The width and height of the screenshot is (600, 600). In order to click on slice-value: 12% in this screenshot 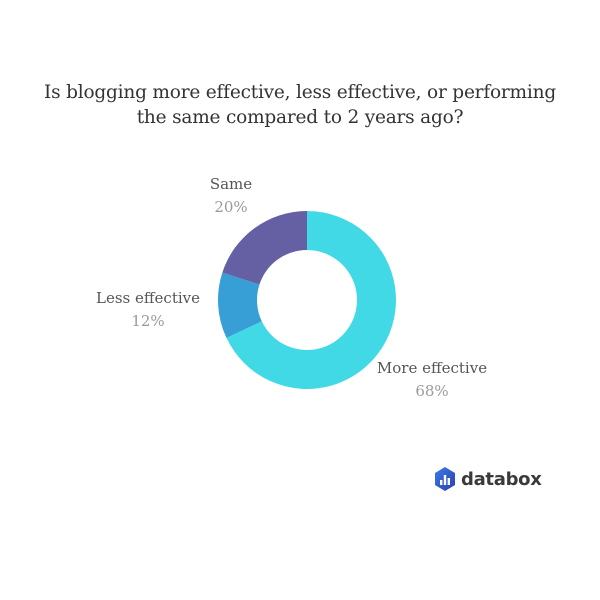, I will do `click(148, 321)`.